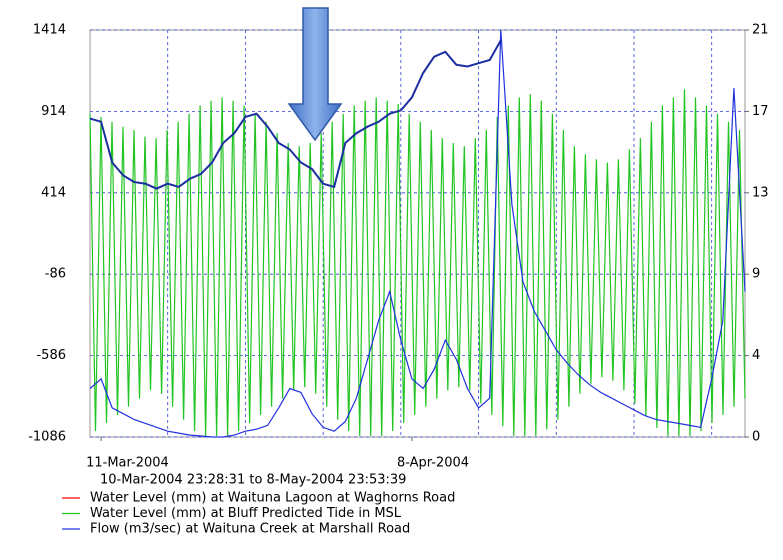  I want to click on x-tick-label: 8-Apr-2004, so click(433, 463).